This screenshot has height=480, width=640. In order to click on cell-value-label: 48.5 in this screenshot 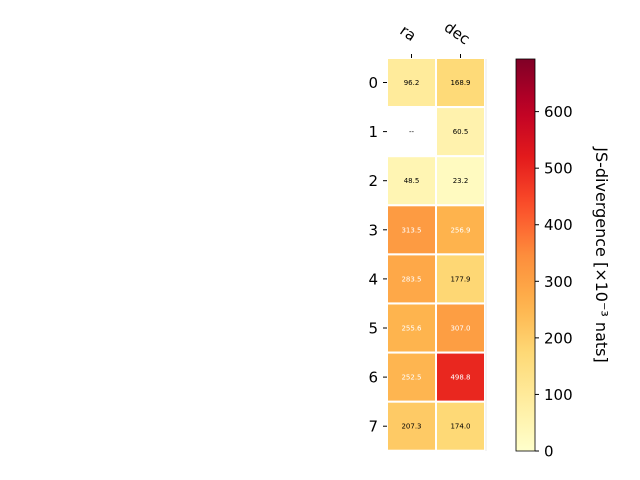, I will do `click(412, 181)`.